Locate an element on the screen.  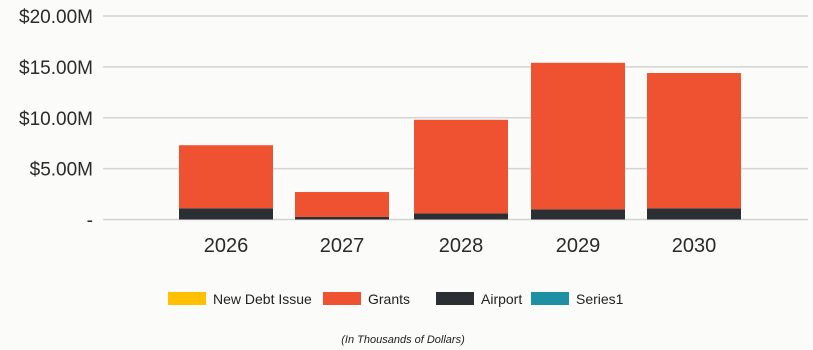
y-tick-label: - is located at coordinates (90, 221).